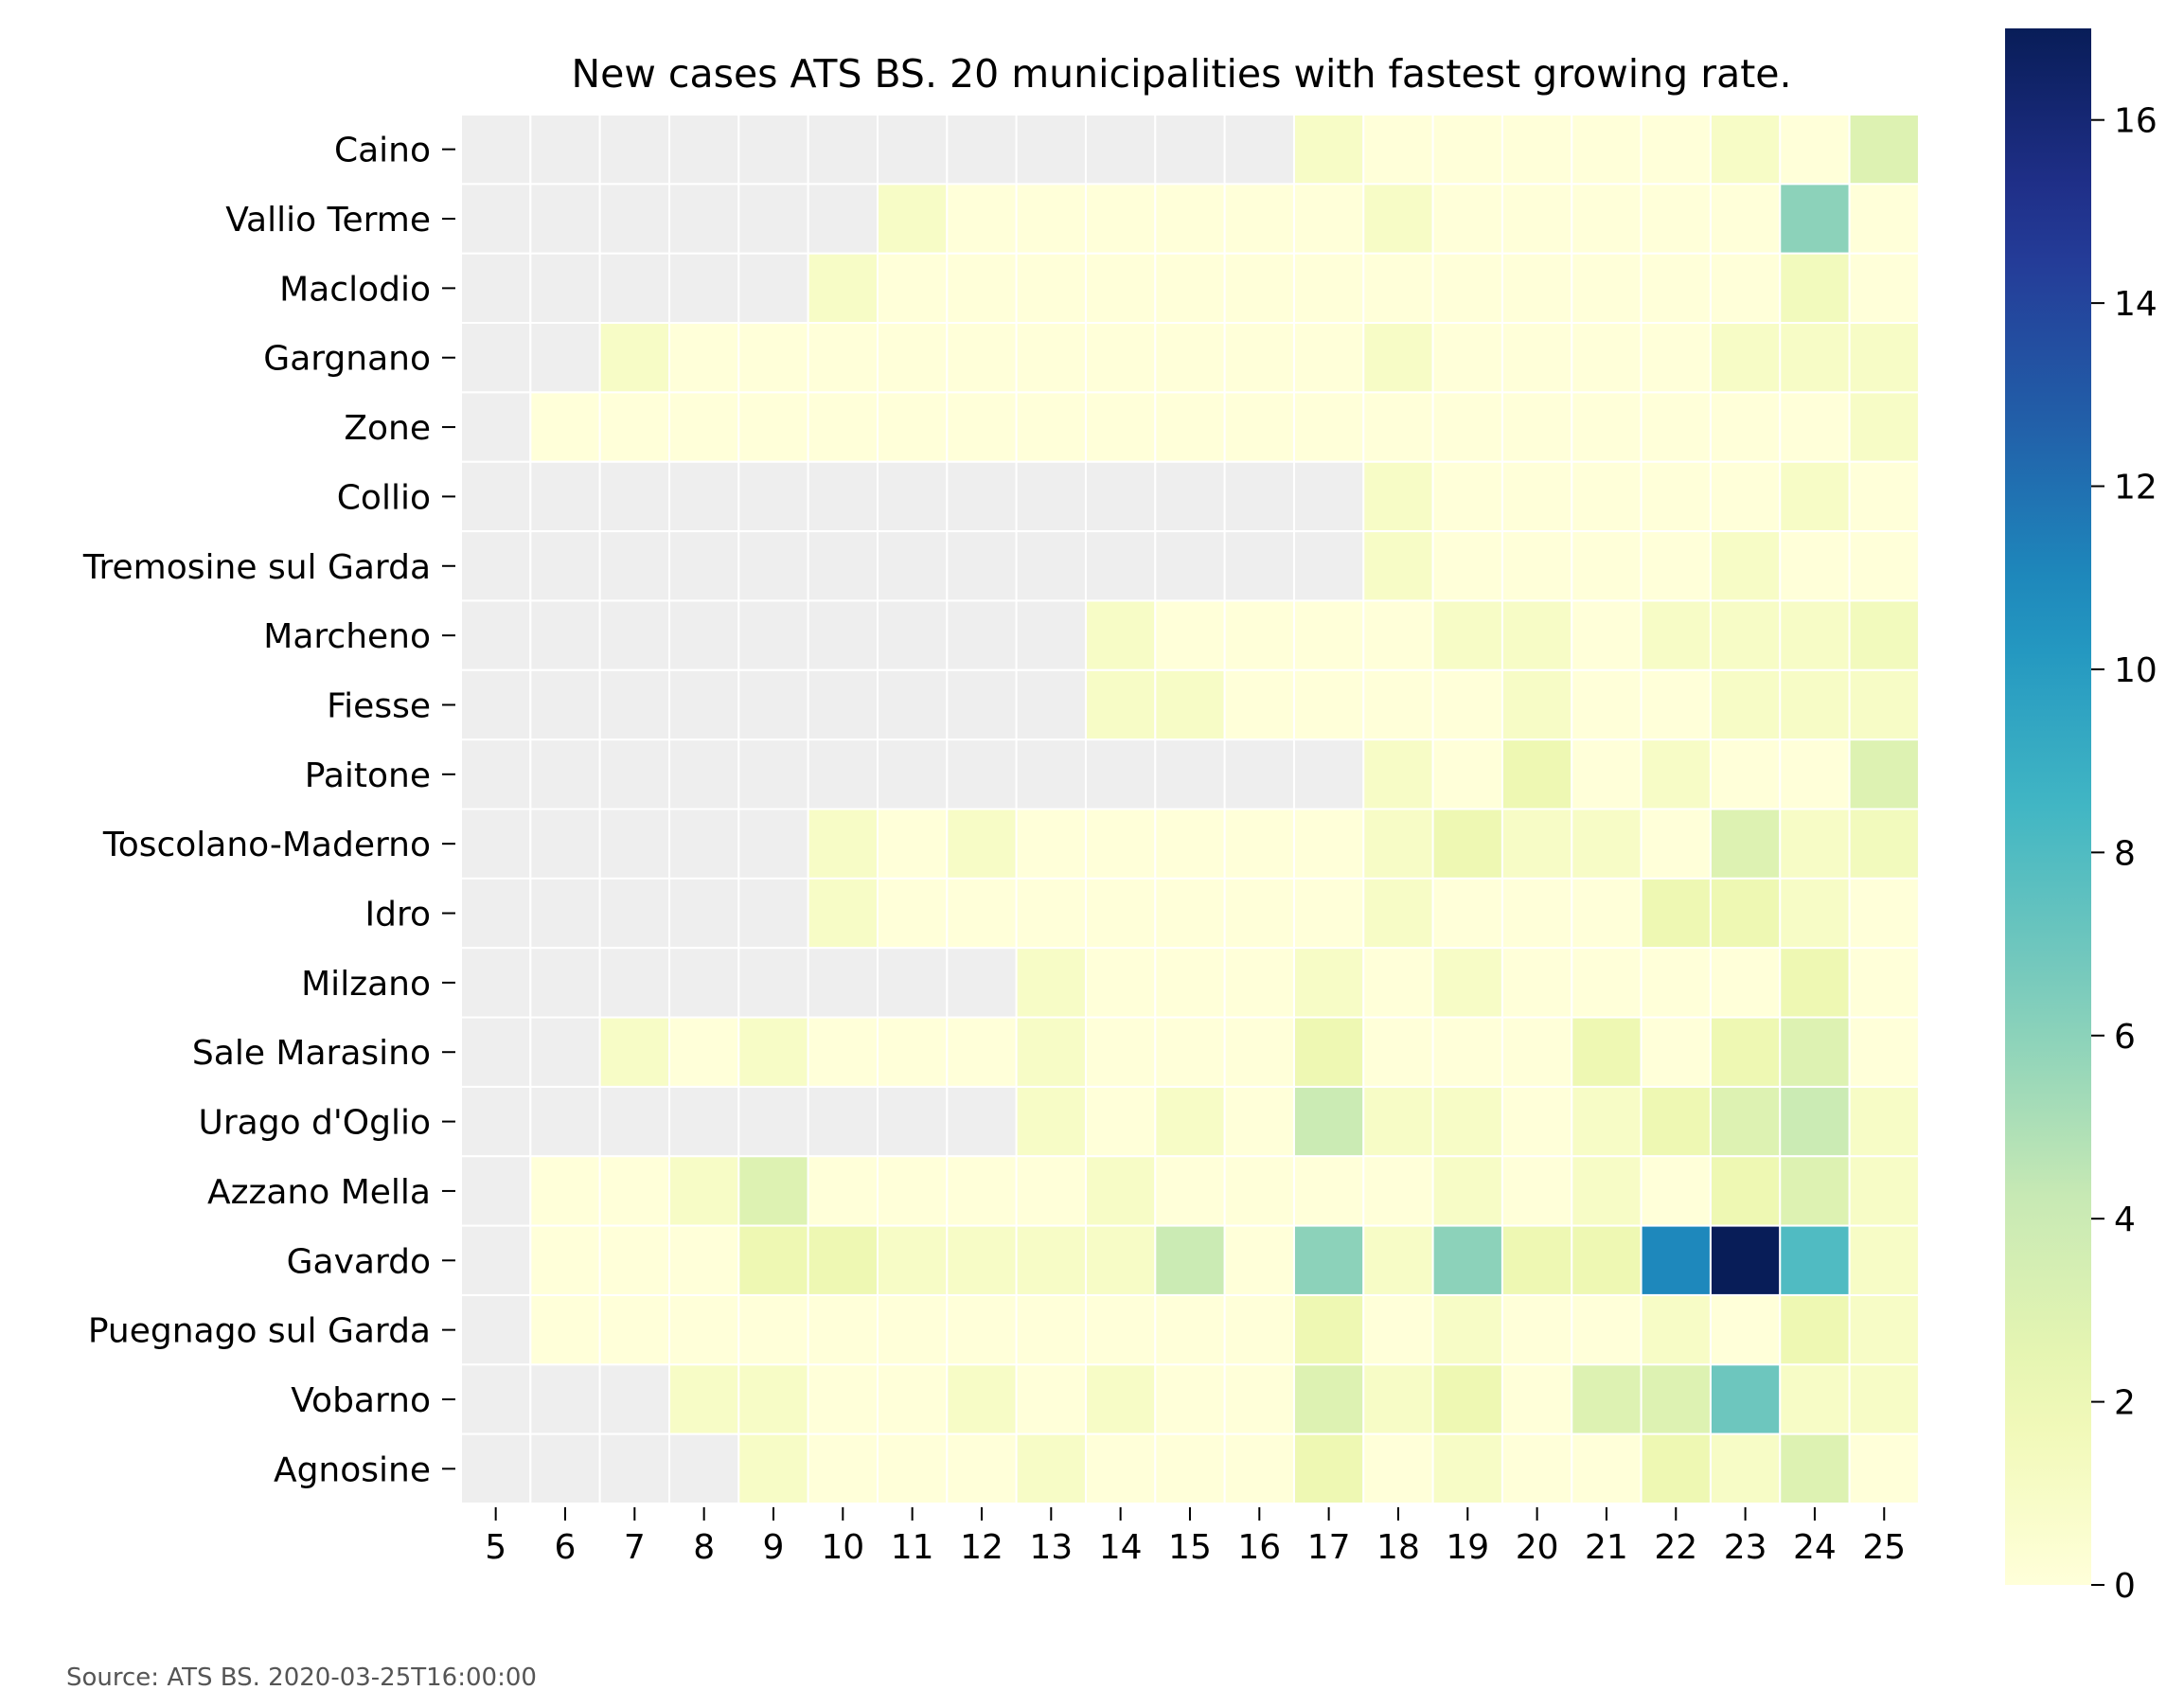  What do you see at coordinates (1537, 1547) in the screenshot?
I see `column-label: 20` at bounding box center [1537, 1547].